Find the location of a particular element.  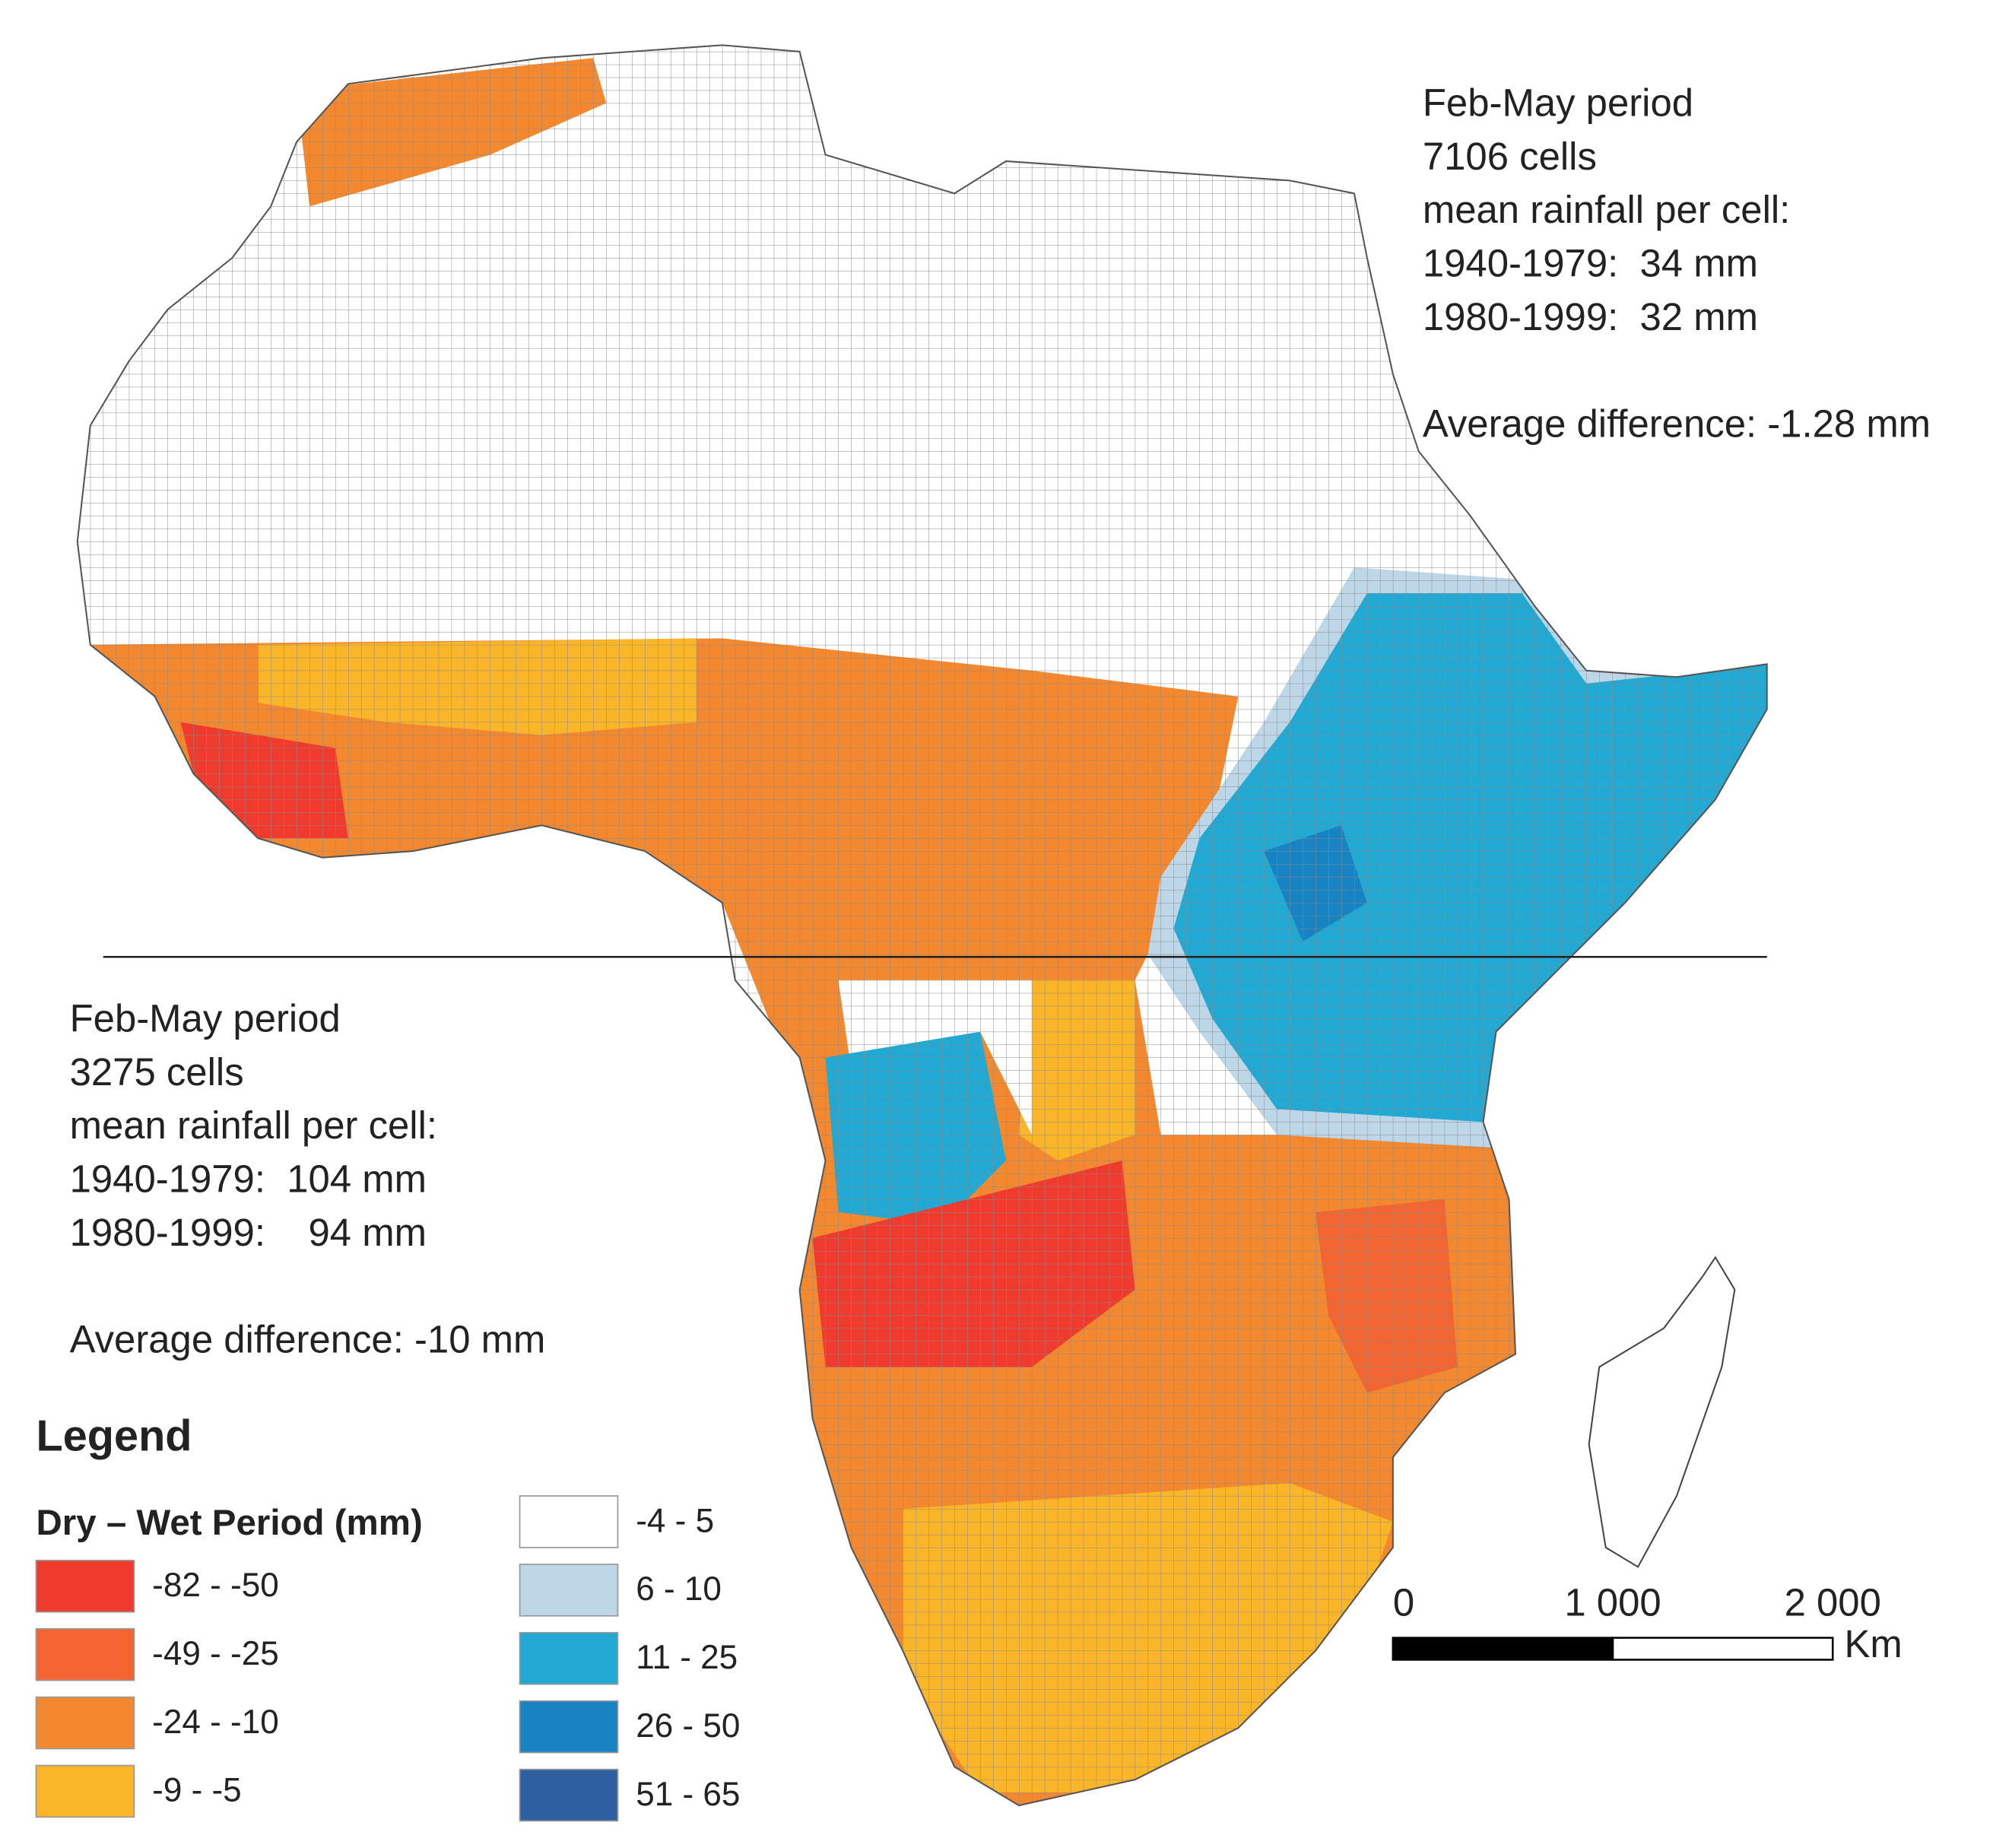

scale-unit: Km is located at coordinates (1874, 1643).